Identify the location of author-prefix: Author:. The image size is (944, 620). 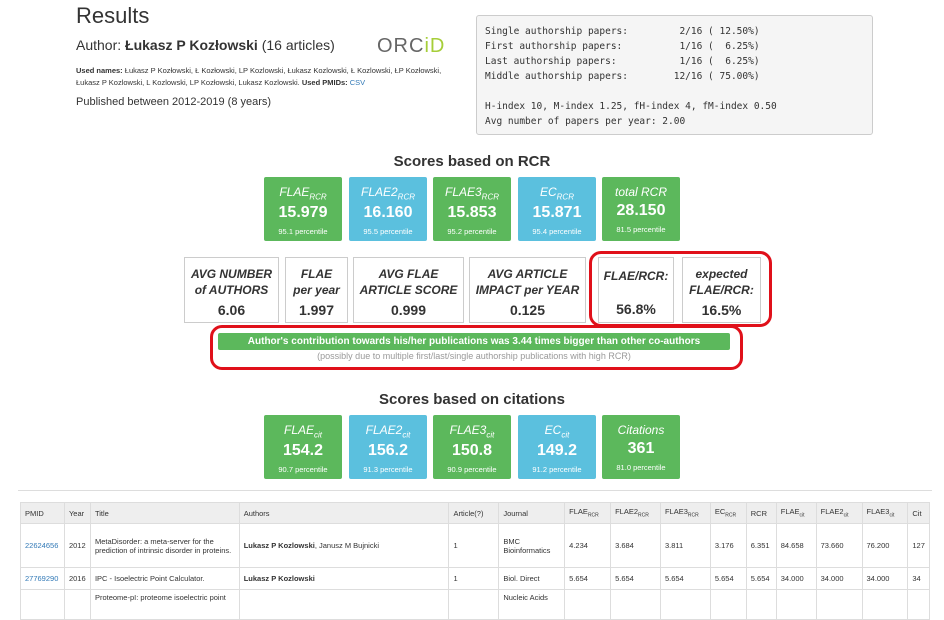
(99, 45).